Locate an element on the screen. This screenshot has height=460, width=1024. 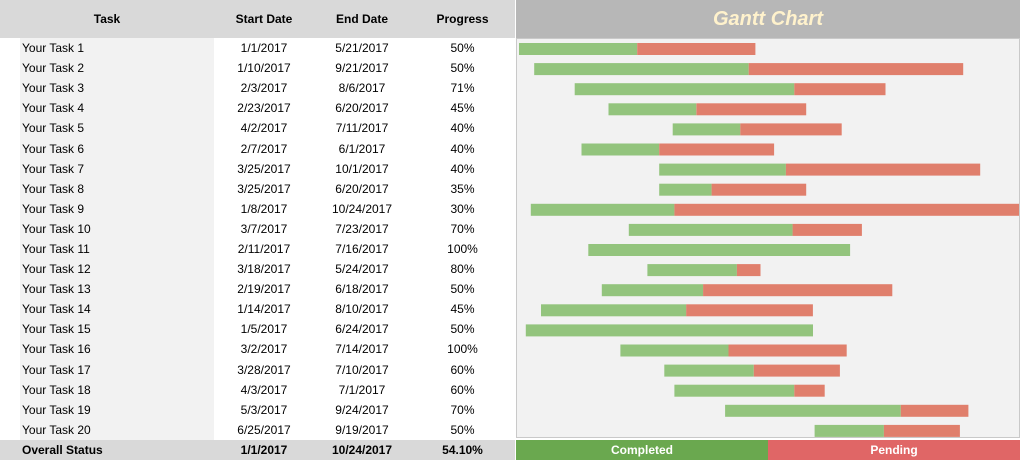
overall-status-label: Overall Status is located at coordinates (62, 450).